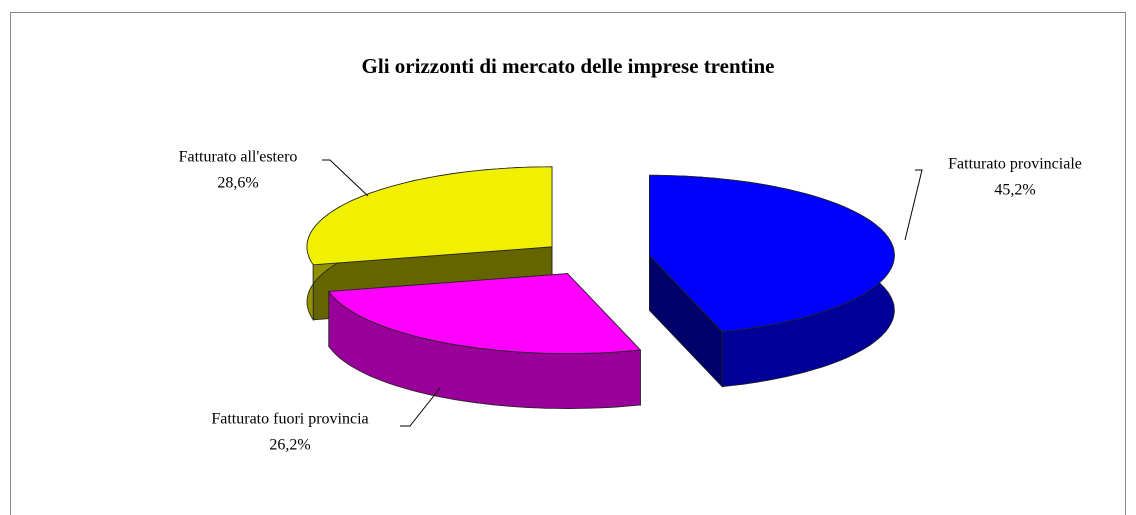 This screenshot has height=515, width=1136. I want to click on data-label-value: 45,2%, so click(1014, 190).